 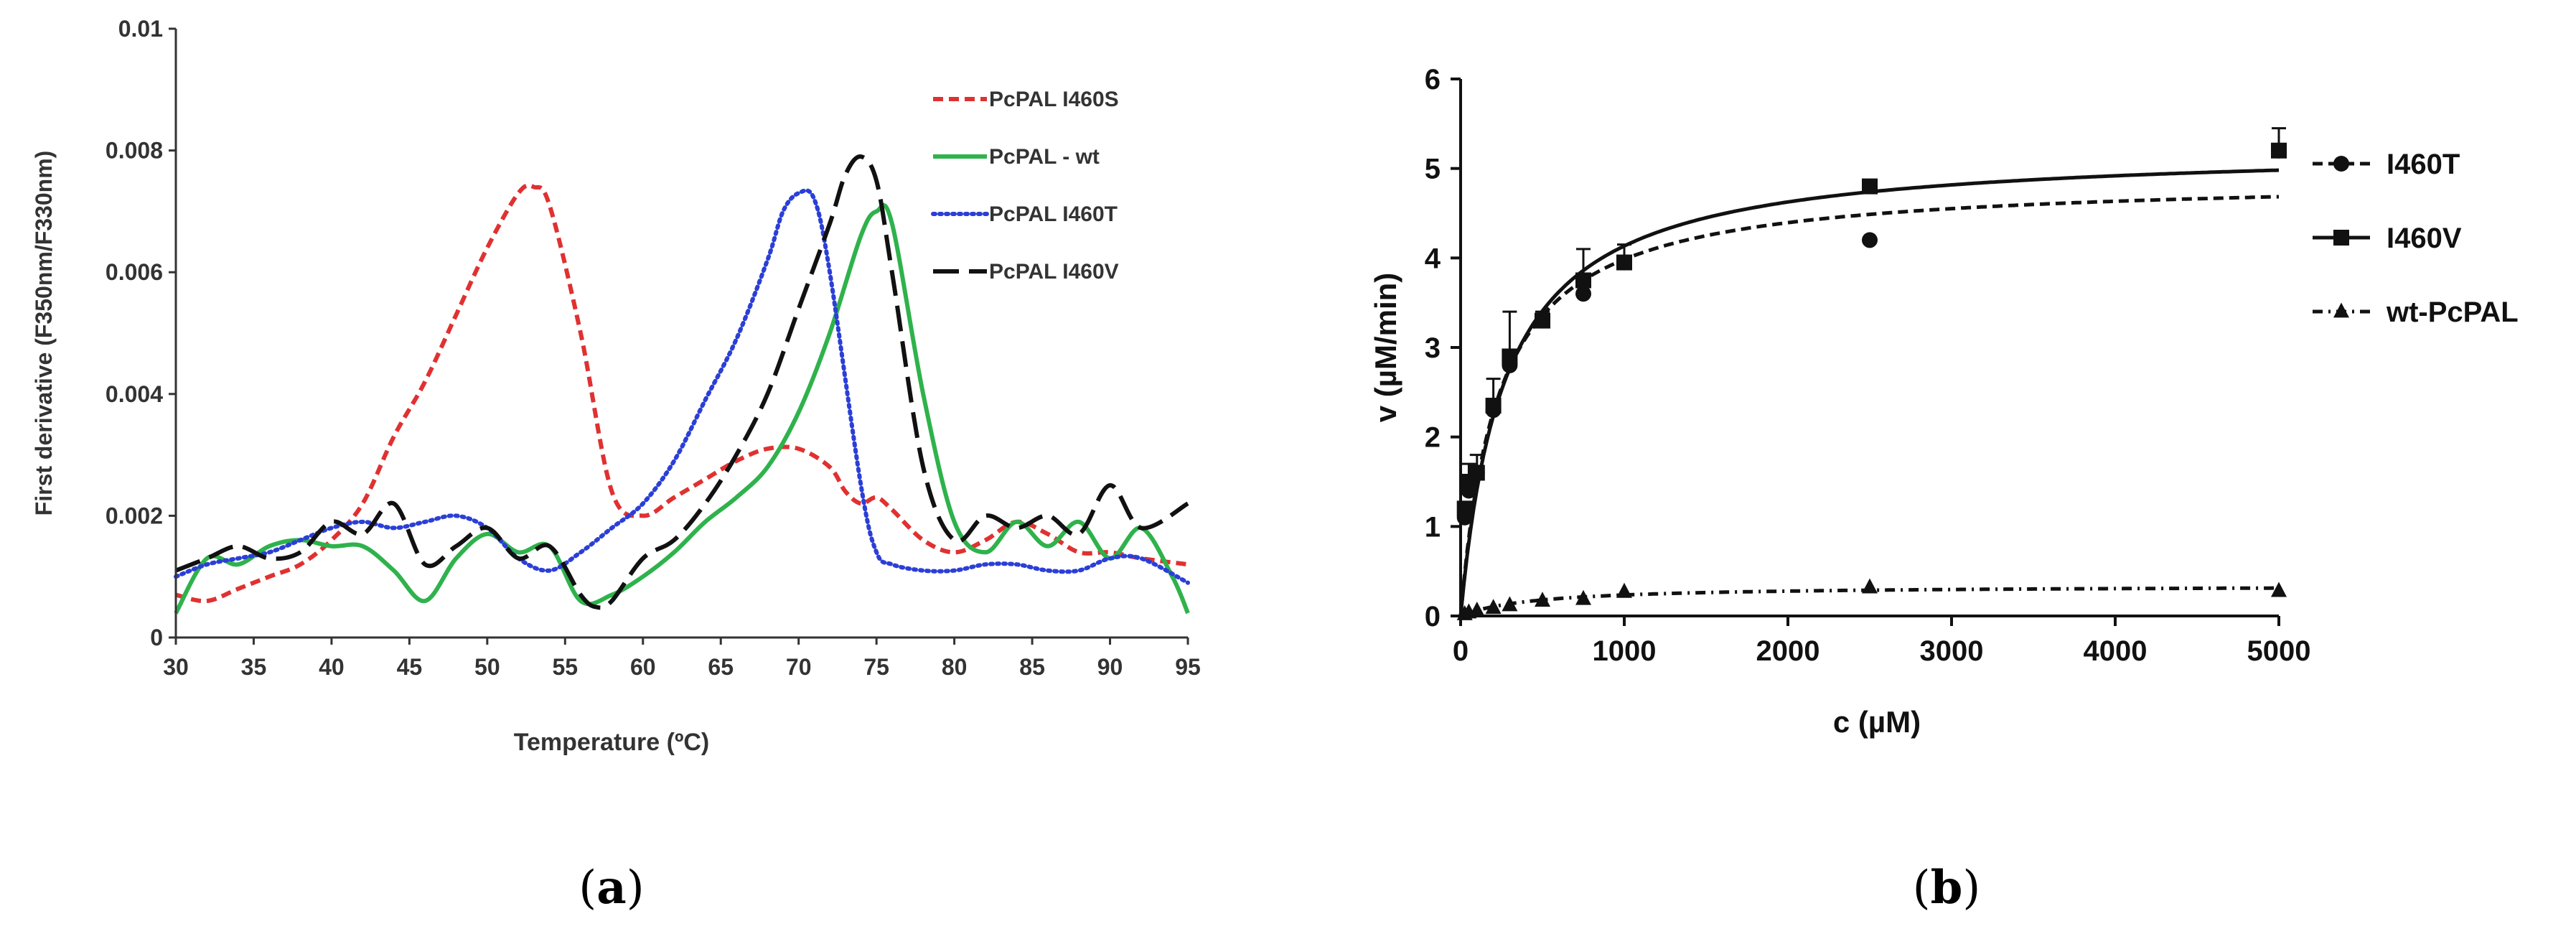 What do you see at coordinates (1433, 80) in the screenshot?
I see `panel-b-y-tick-label: 6` at bounding box center [1433, 80].